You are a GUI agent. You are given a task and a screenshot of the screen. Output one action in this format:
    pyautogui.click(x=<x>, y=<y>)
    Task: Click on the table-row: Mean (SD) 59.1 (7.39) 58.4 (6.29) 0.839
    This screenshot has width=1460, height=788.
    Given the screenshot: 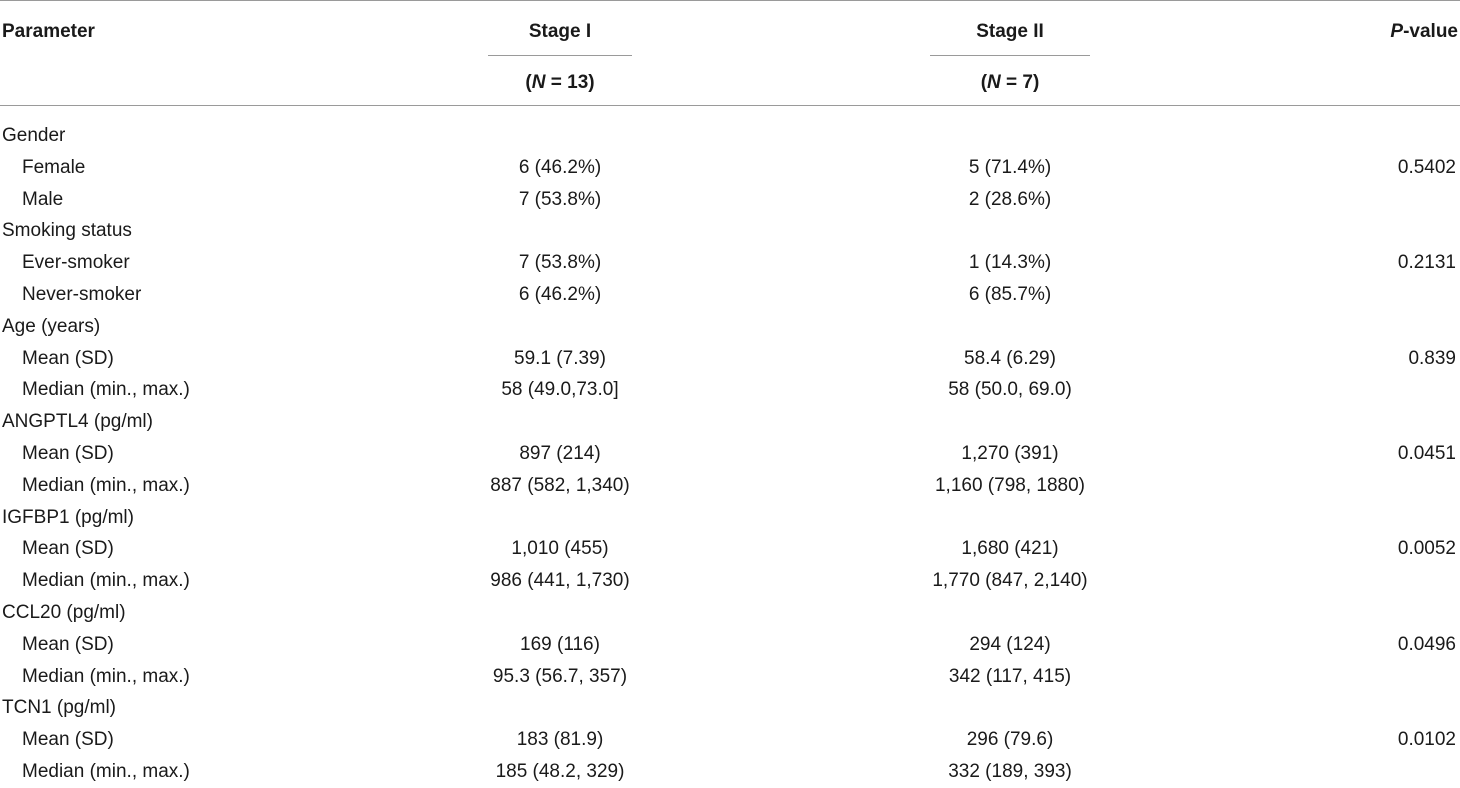 What is the action you would take?
    pyautogui.click(x=730, y=359)
    